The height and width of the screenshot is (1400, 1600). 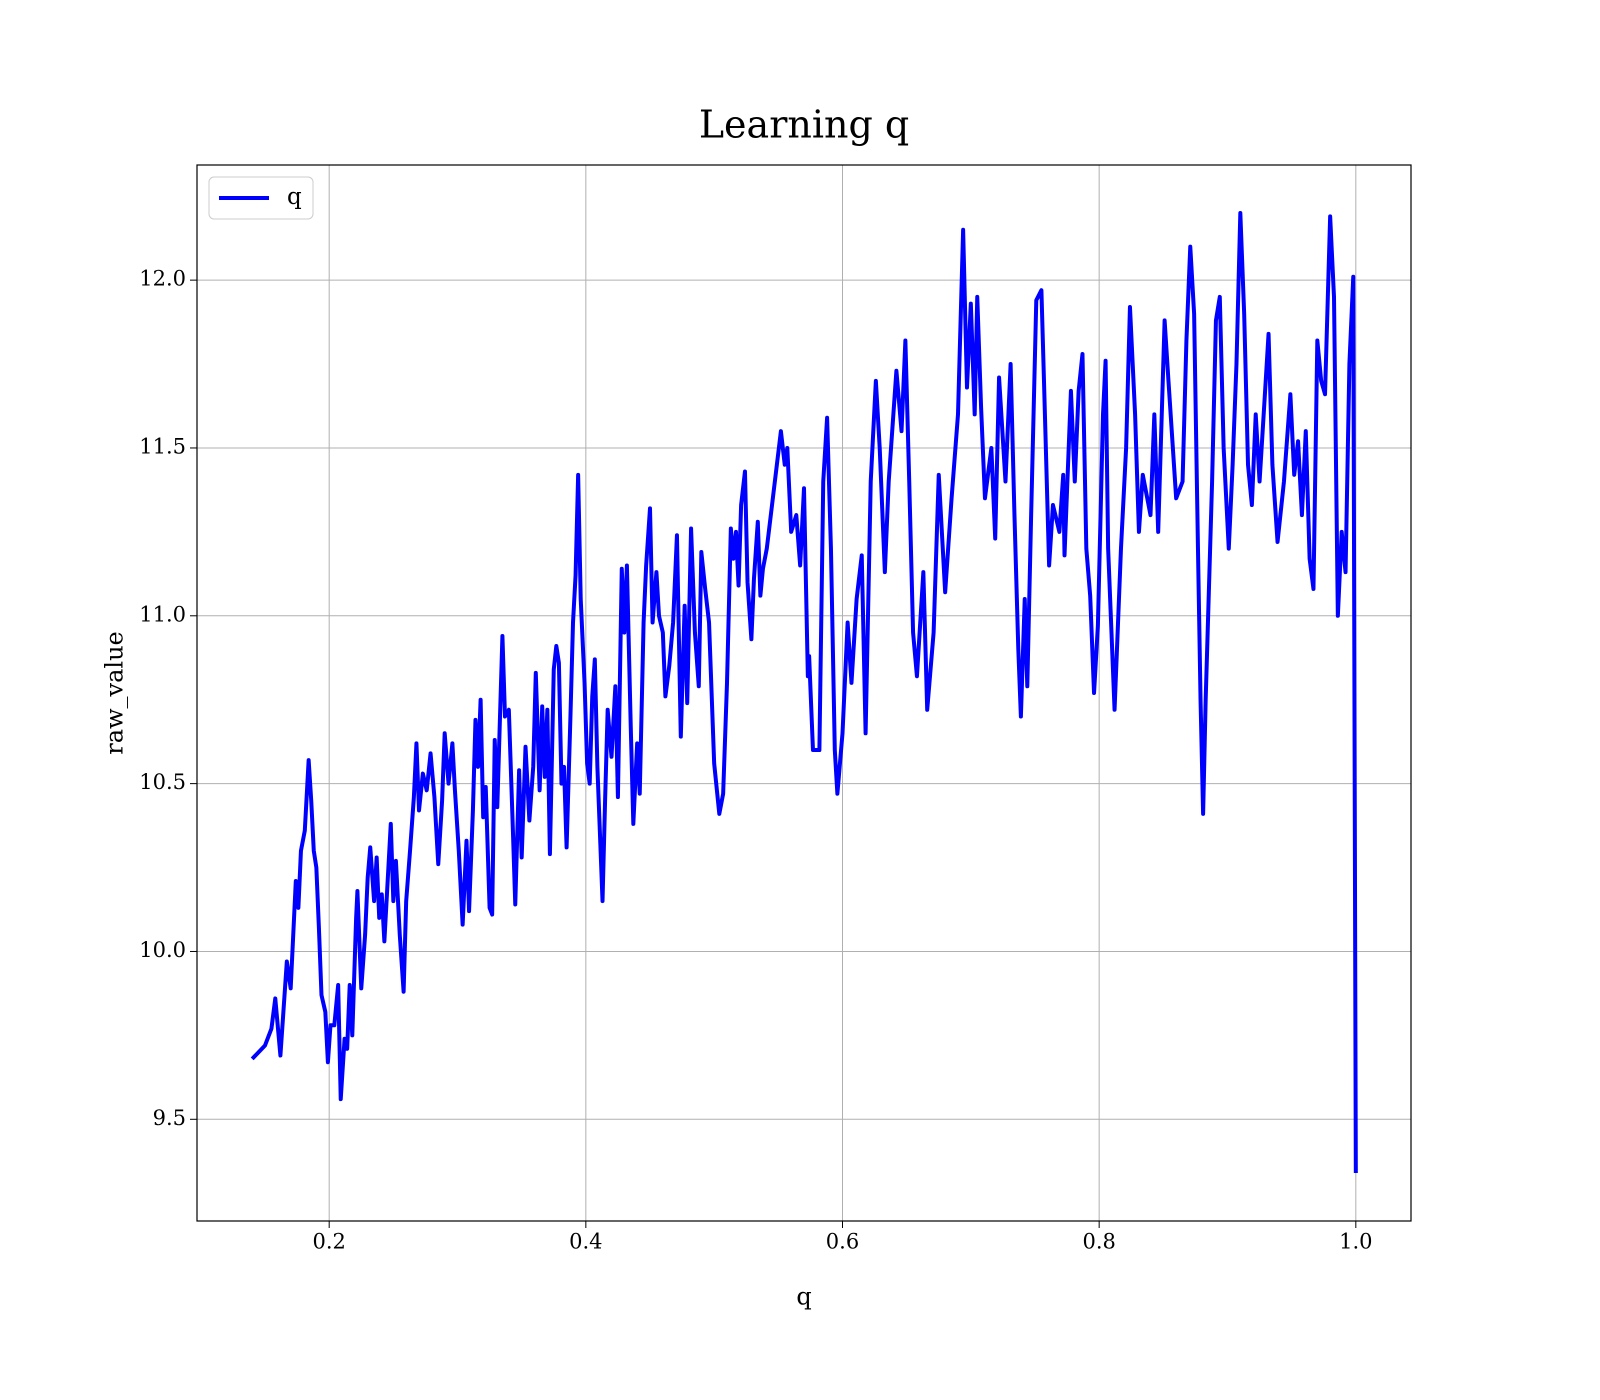 I want to click on y-tick-label: 10.0, so click(x=162, y=950).